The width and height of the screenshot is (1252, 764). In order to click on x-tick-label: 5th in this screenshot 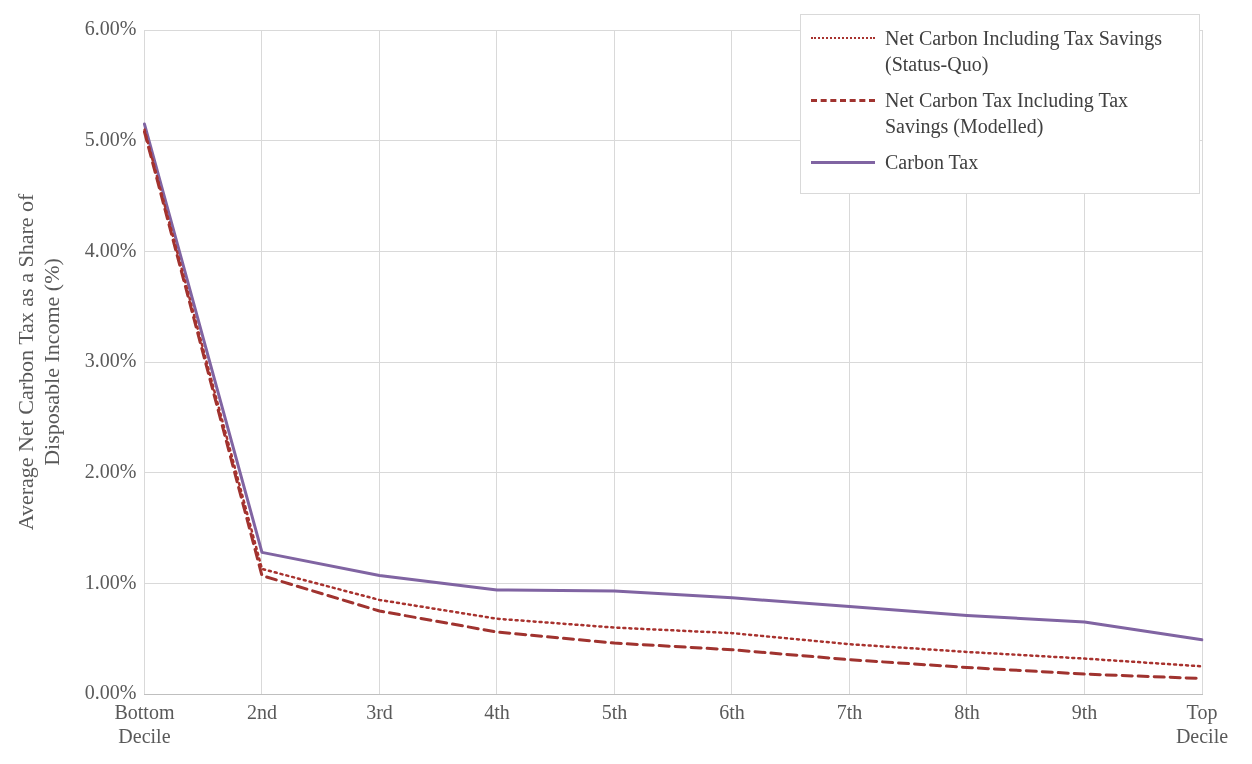, I will do `click(614, 712)`.